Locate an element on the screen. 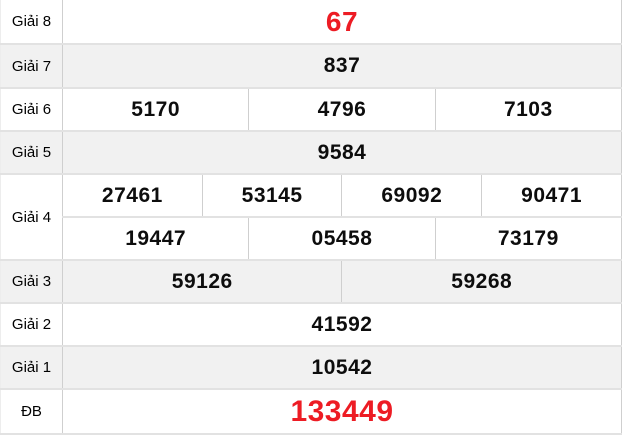 This screenshot has height=435, width=622. table-row: Giải 8 67 is located at coordinates (311, 22).